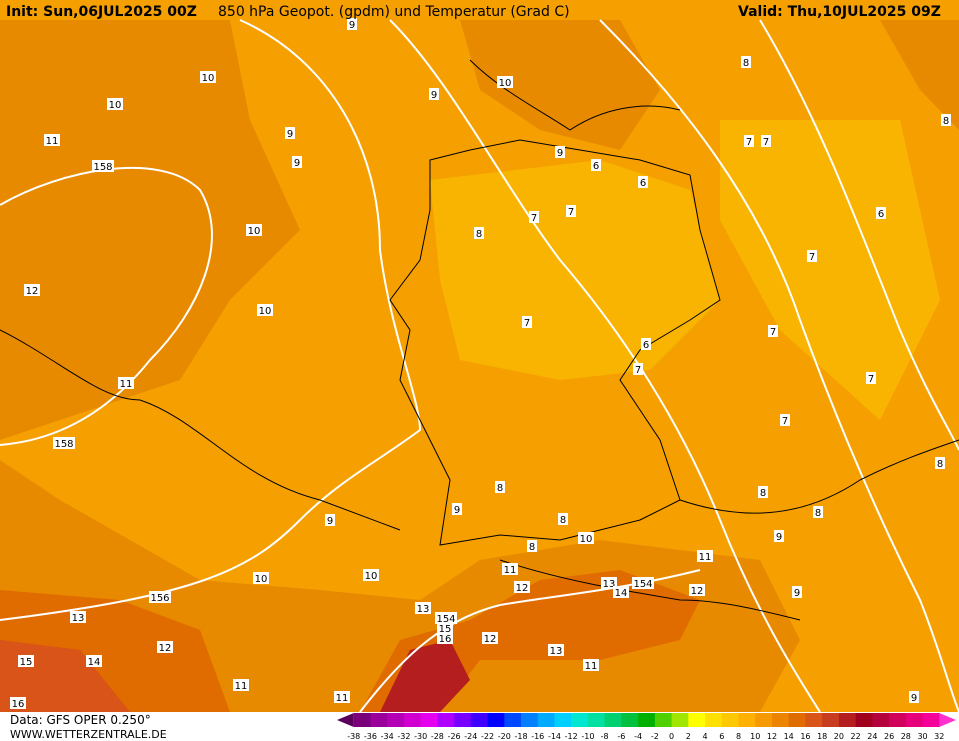 This screenshot has height=741, width=959. Describe the element at coordinates (159, 598) in the screenshot. I see `contour-label: 156` at that location.